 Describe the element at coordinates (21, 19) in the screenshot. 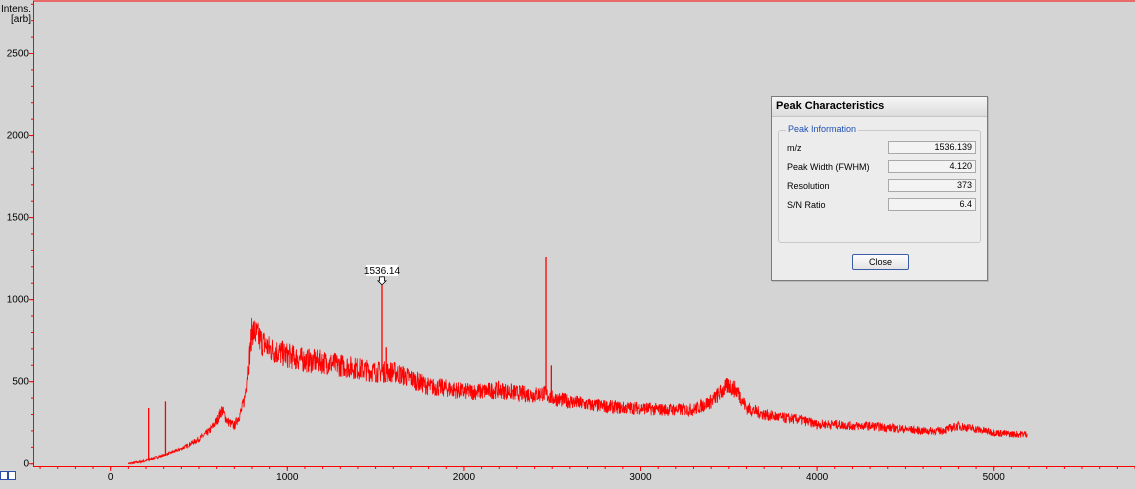

I see `y-axis-label-line2: [arb]` at that location.